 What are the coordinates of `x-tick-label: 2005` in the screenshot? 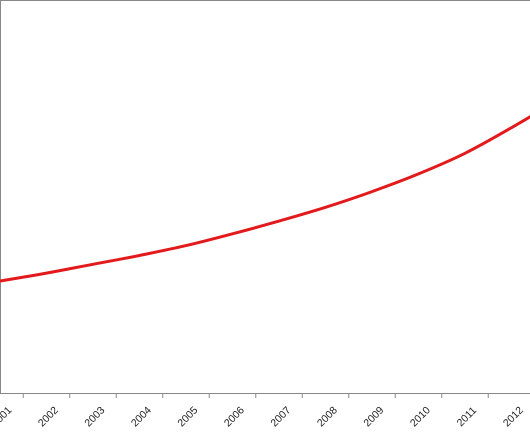 It's located at (187, 416).